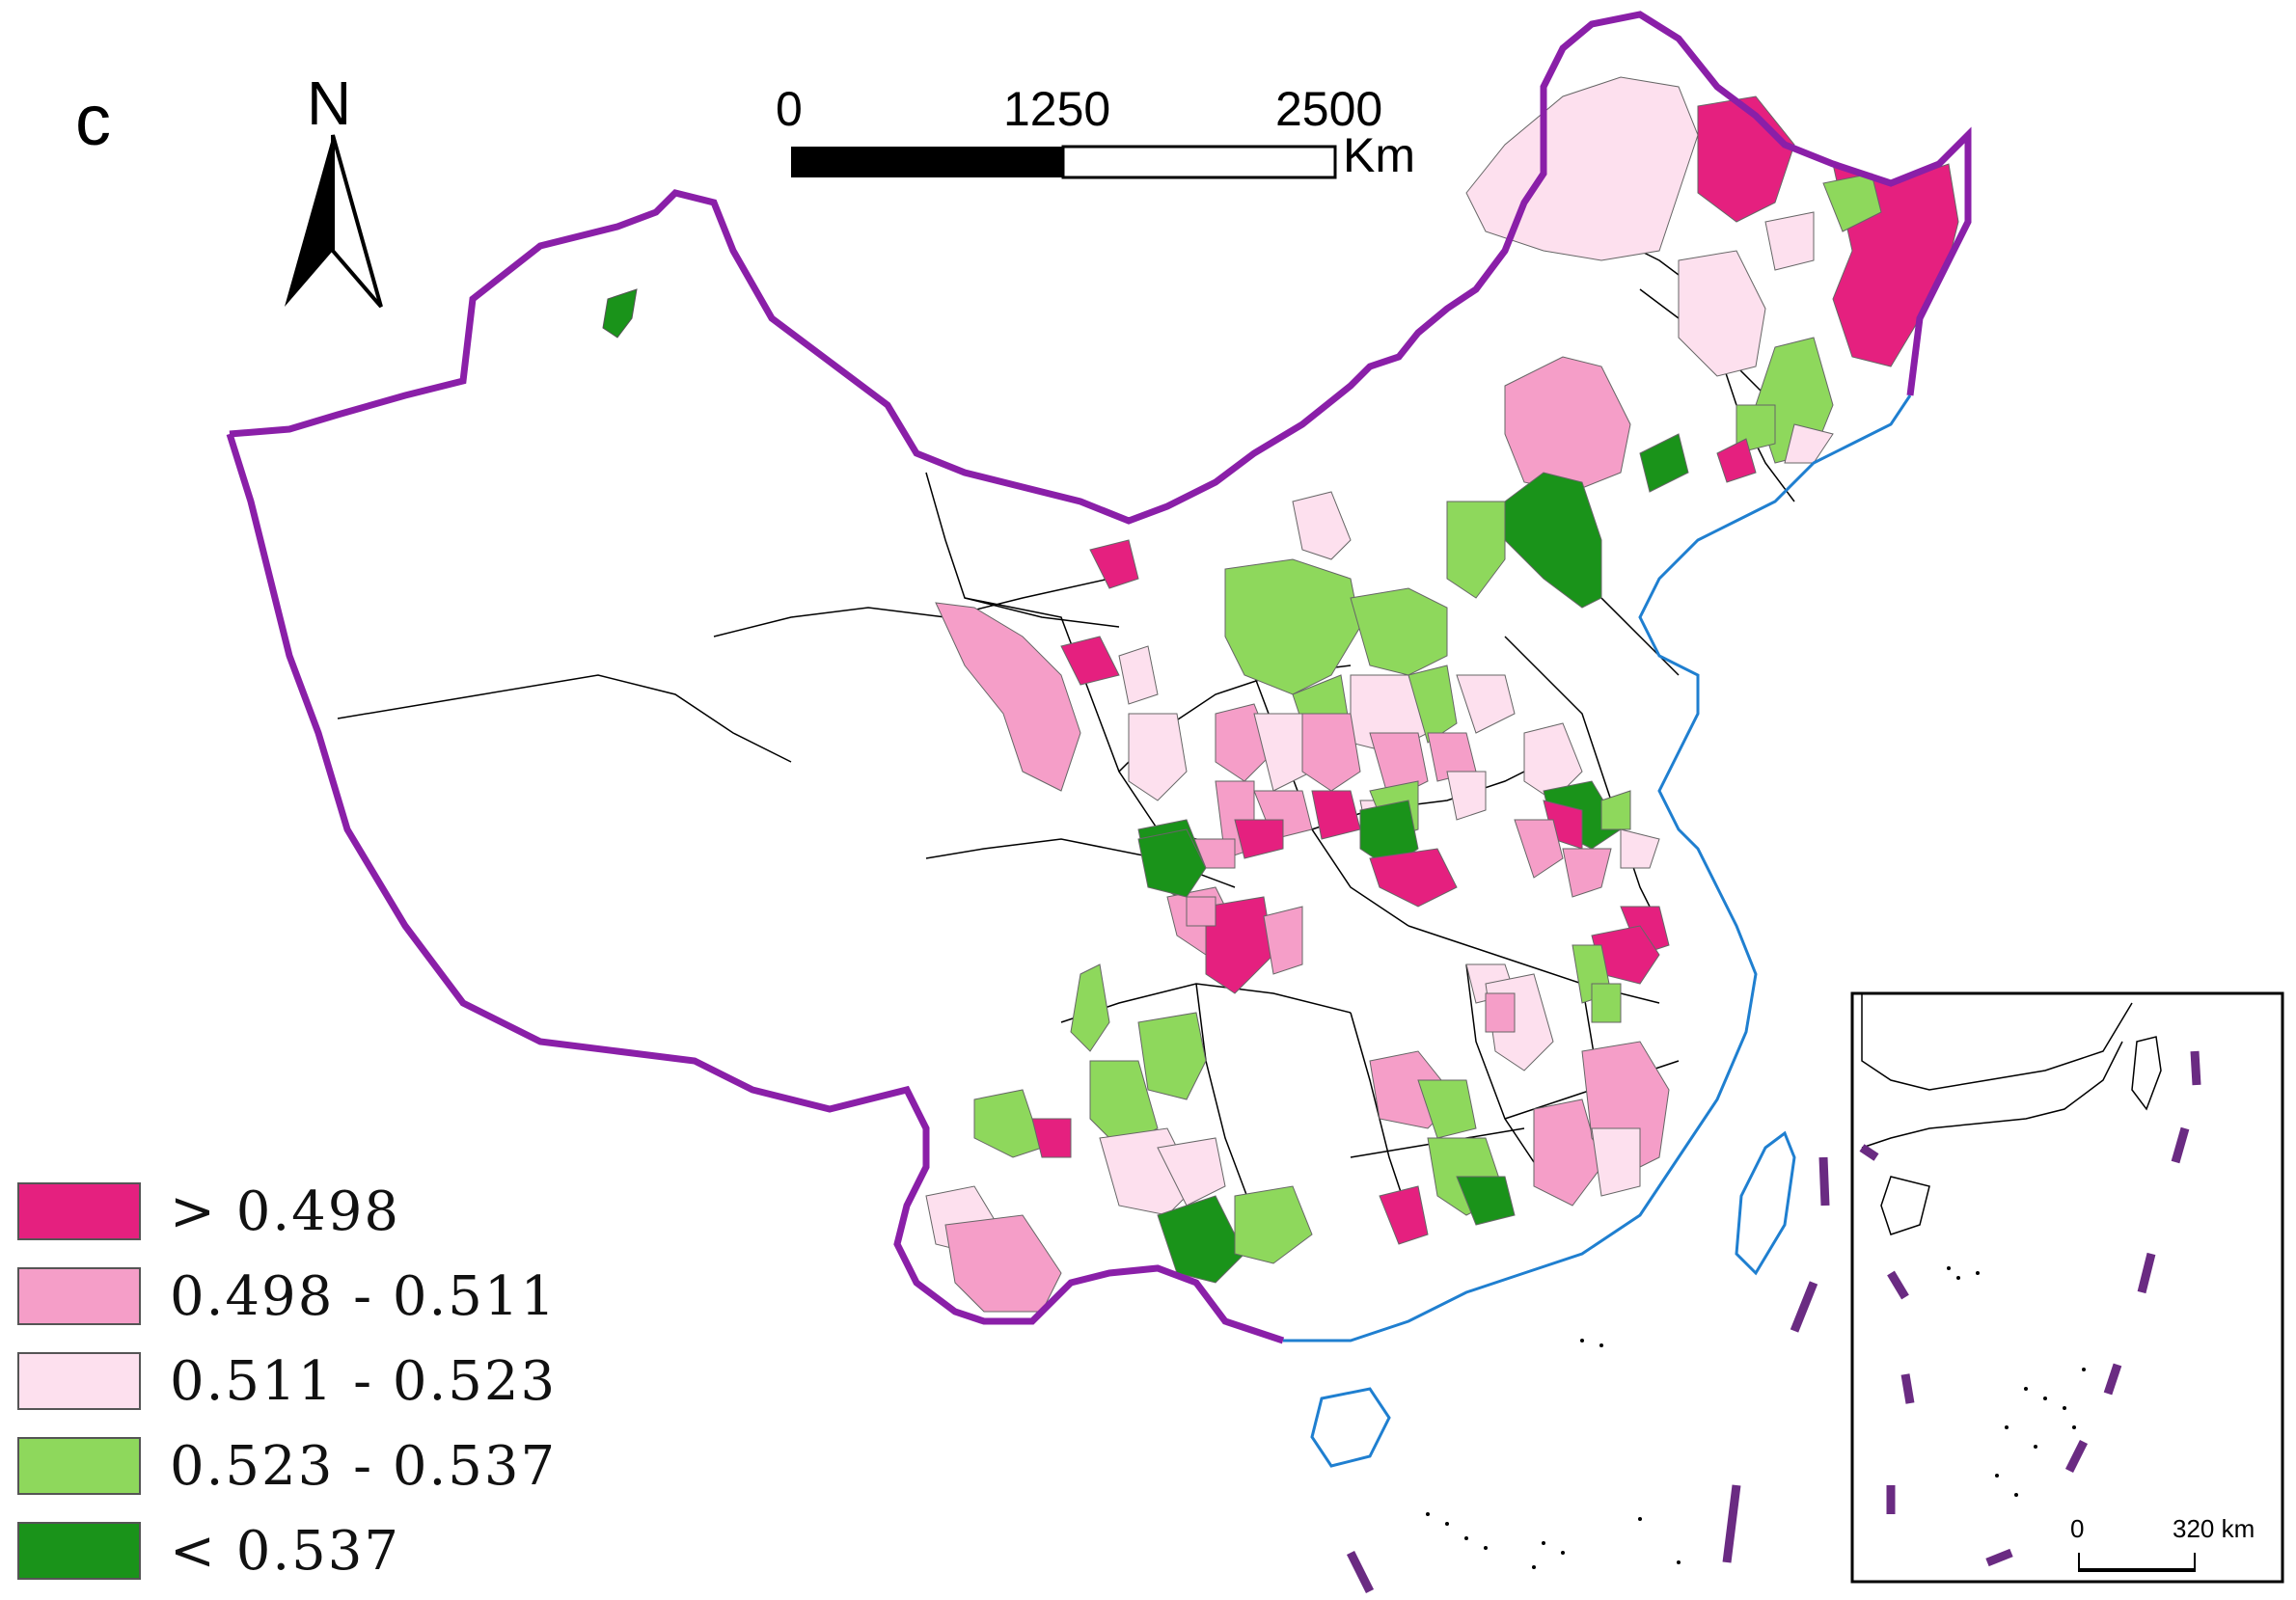 The image size is (2296, 1600). I want to click on nine-dash-line, so click(1588, 1375).